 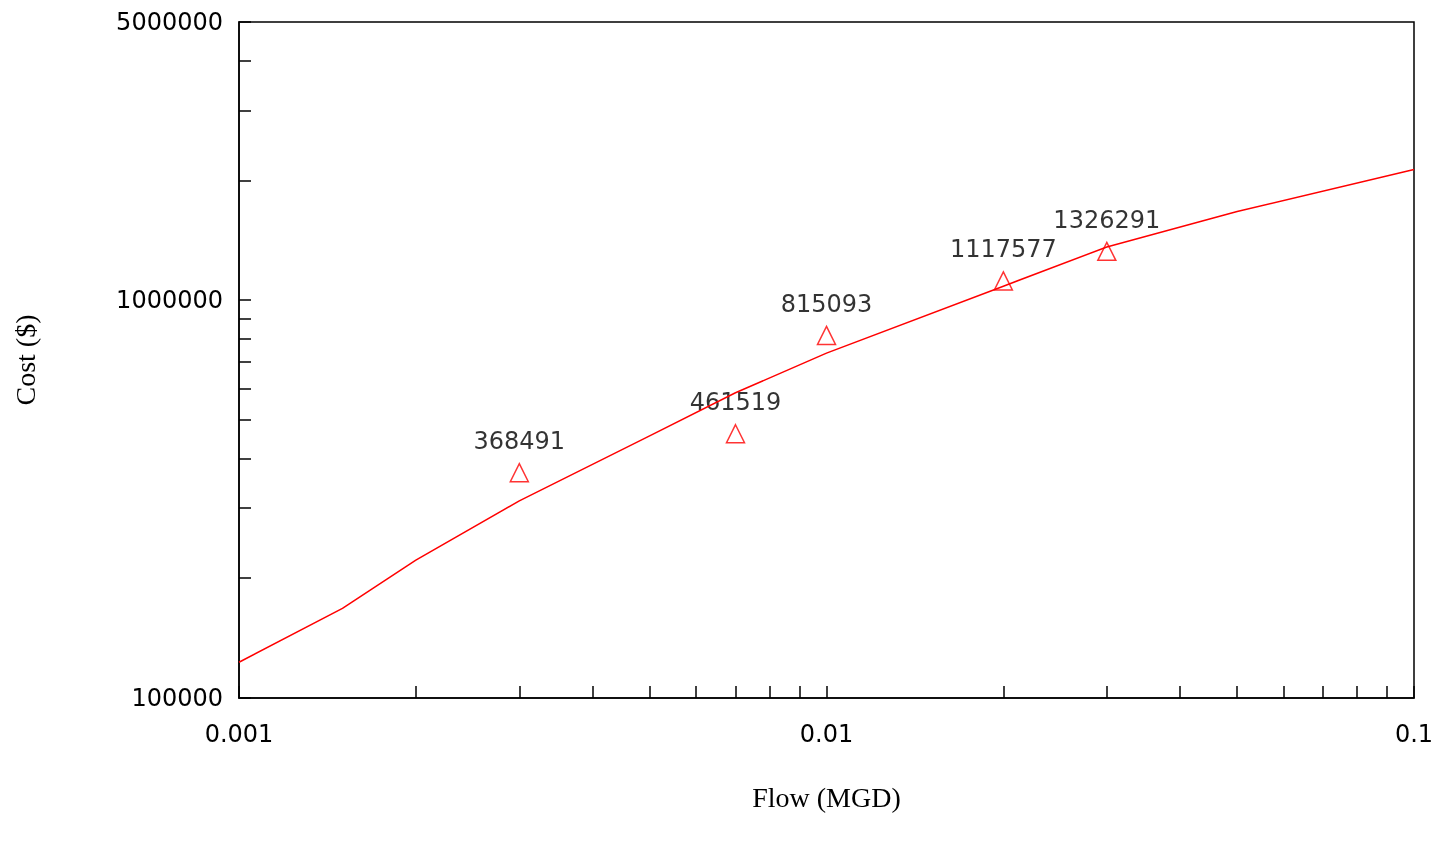 I want to click on x-axis-title: Flow (MGD), so click(x=826, y=797).